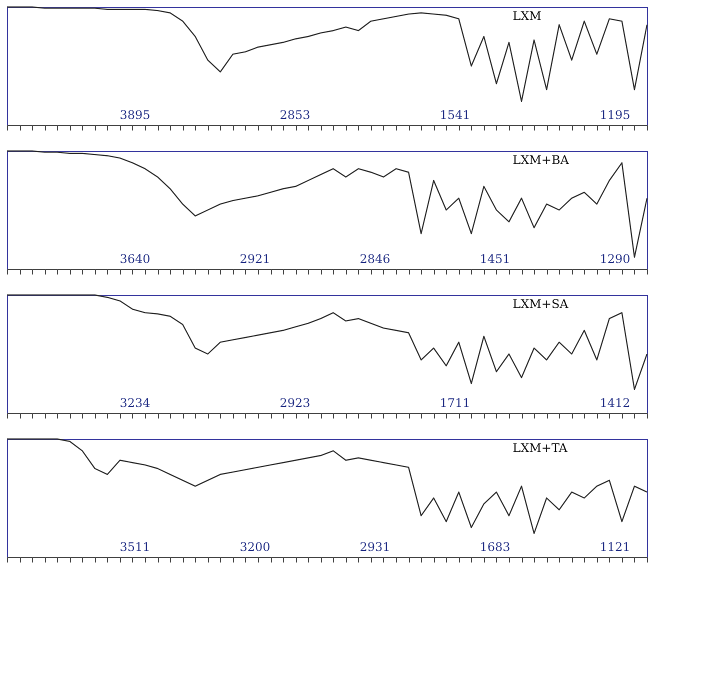 The image size is (709, 686). I want to click on annotation: 2921, so click(255, 259).